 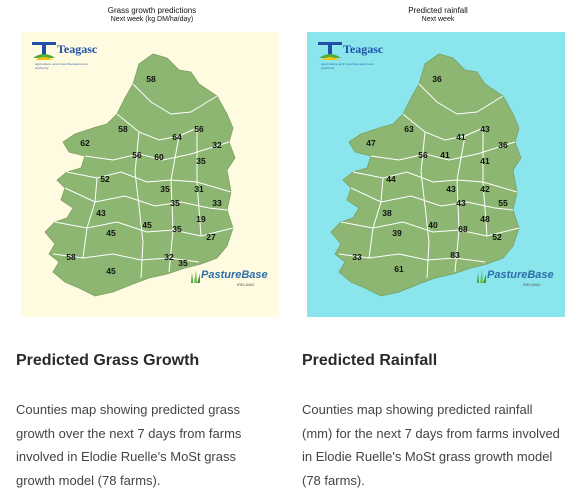 What do you see at coordinates (199, 189) in the screenshot?
I see `county-value: 31` at bounding box center [199, 189].